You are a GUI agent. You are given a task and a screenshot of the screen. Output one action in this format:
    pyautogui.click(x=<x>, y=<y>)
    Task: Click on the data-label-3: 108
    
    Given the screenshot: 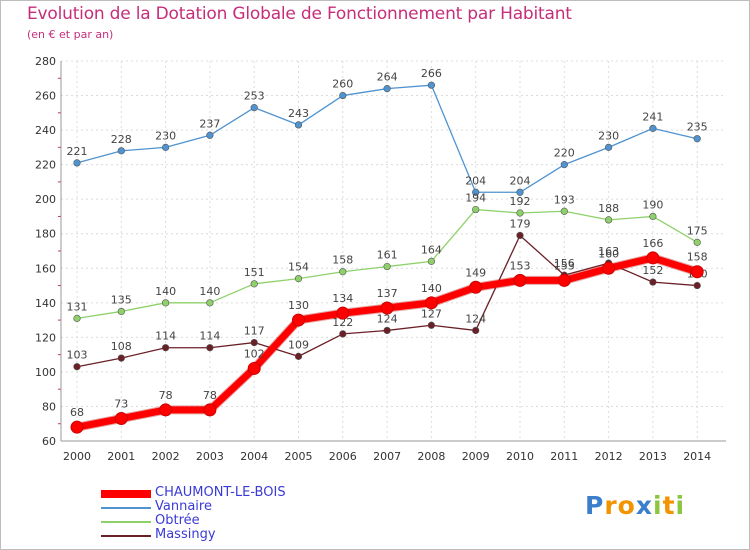 What is the action you would take?
    pyautogui.click(x=121, y=346)
    